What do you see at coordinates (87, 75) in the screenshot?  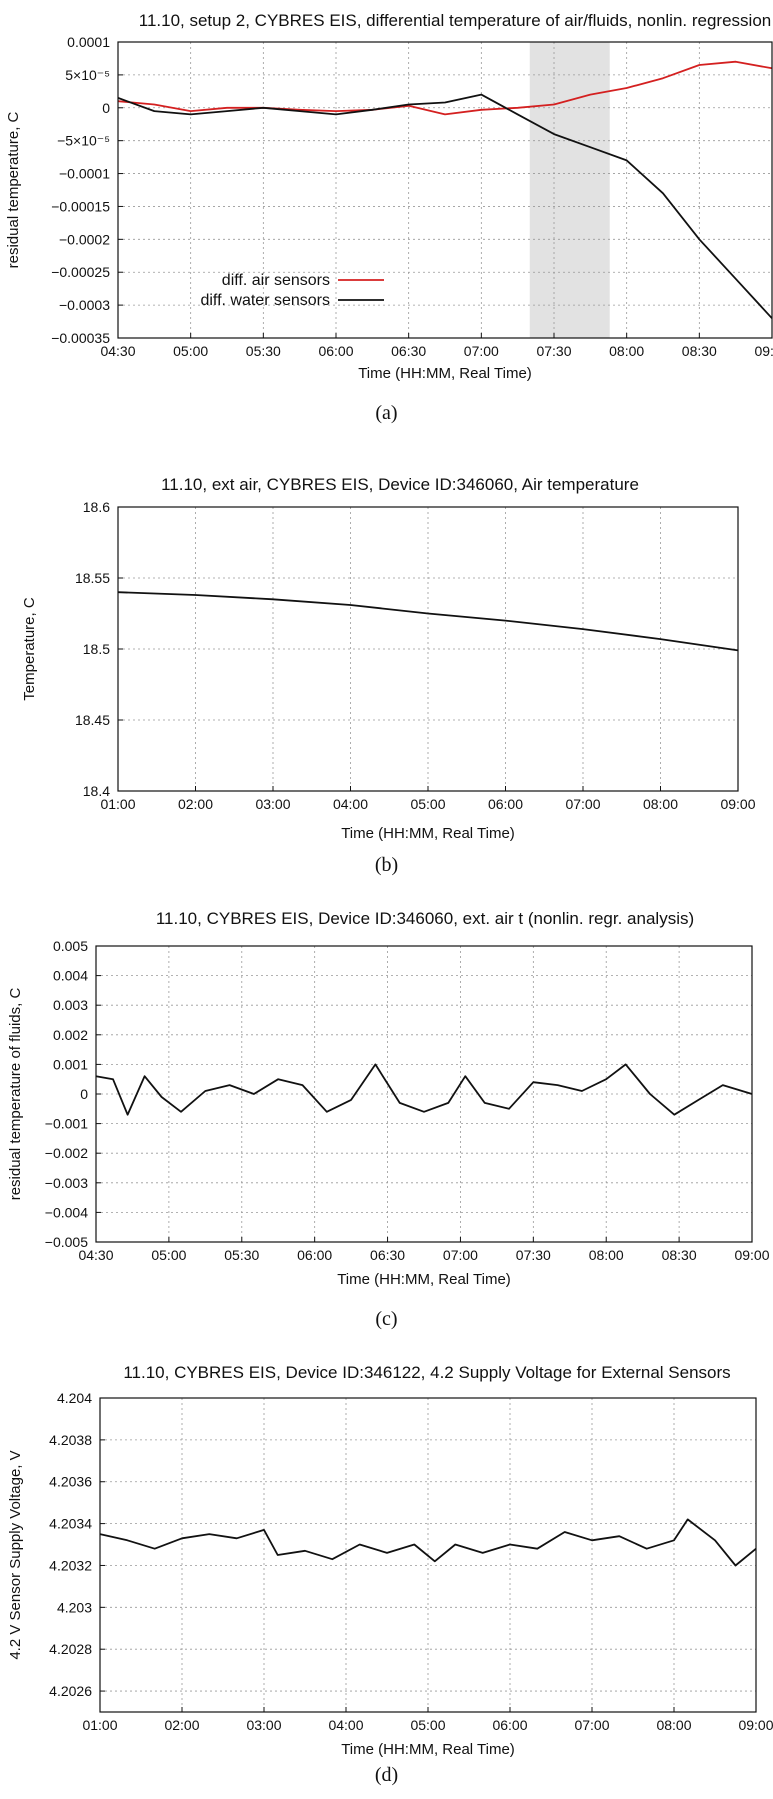 I see `y-tick-label: 5×10⁻⁵` at bounding box center [87, 75].